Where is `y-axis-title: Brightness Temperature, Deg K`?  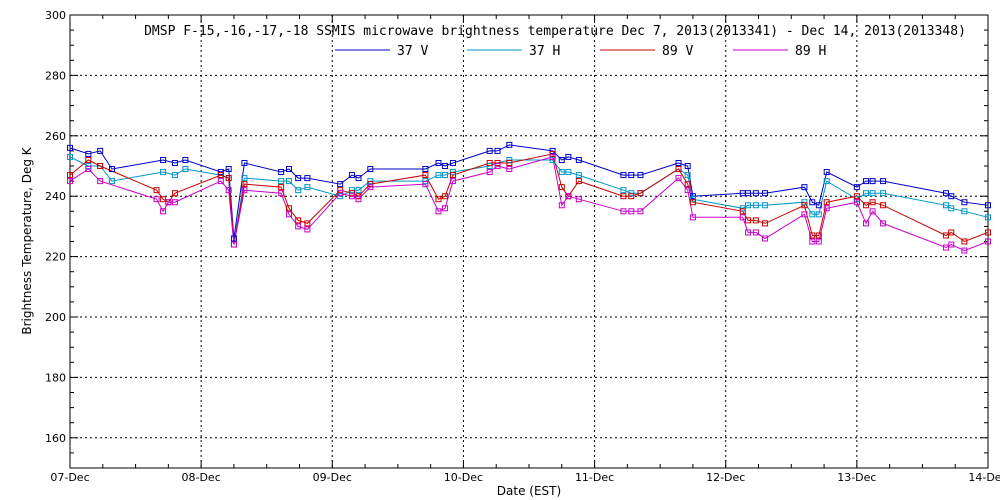 y-axis-title: Brightness Temperature, Deg K is located at coordinates (27, 240).